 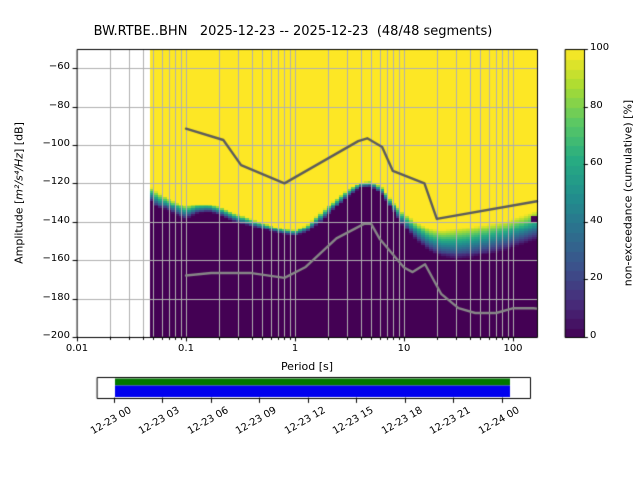 I want to click on x-tick-label: 0.1, so click(x=186, y=348).